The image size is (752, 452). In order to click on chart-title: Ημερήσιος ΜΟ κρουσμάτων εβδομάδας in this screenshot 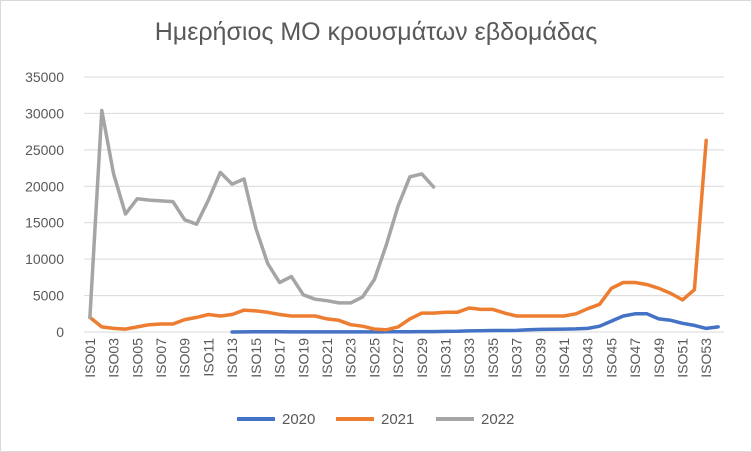, I will do `click(376, 32)`.